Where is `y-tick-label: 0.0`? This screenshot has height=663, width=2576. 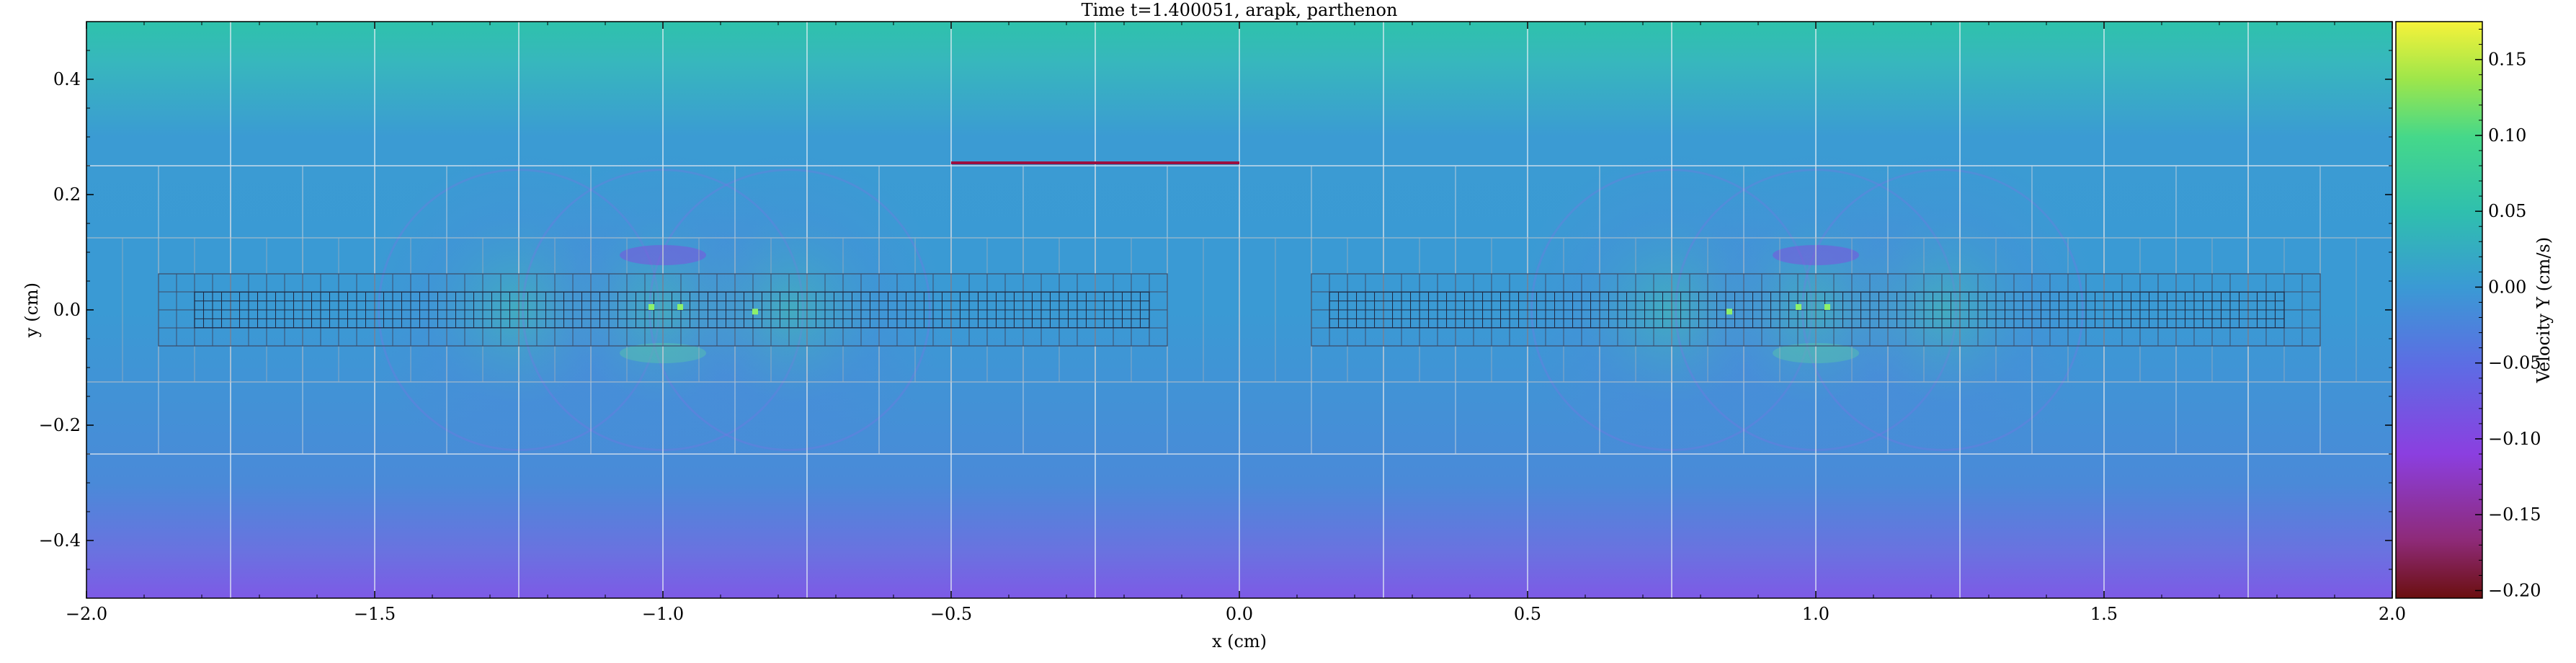
y-tick-label: 0.0 is located at coordinates (67, 310).